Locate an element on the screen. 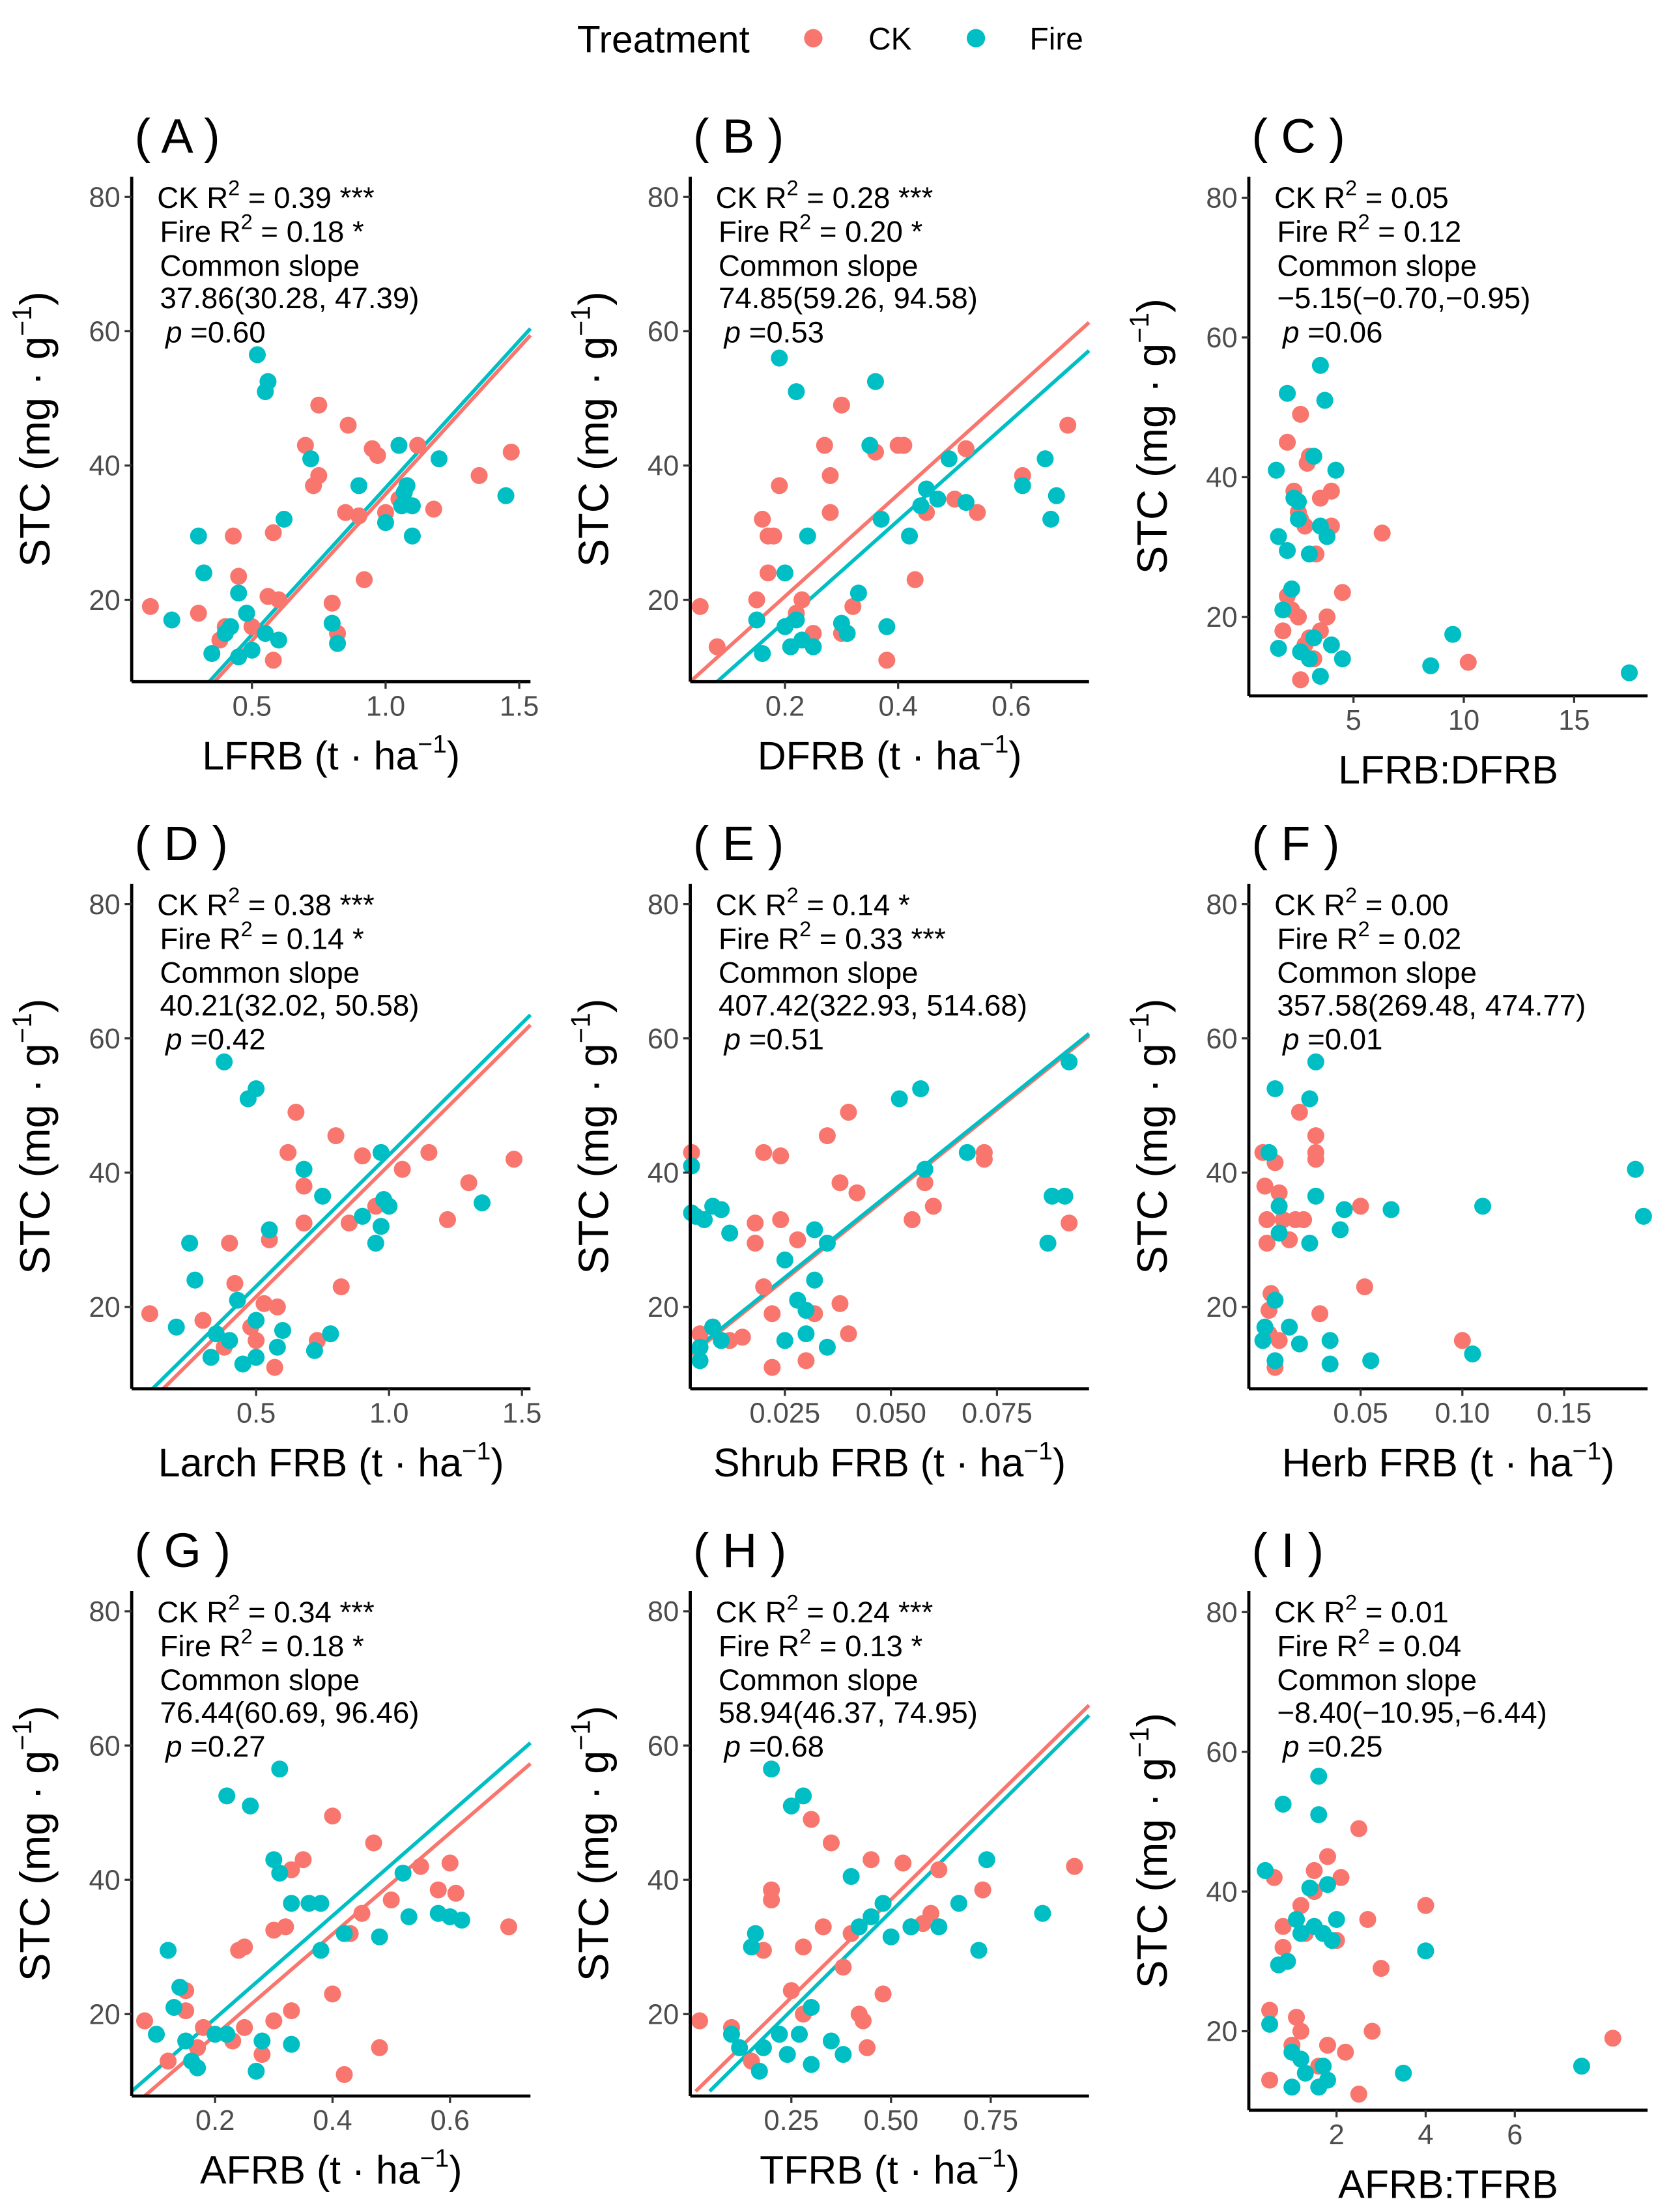 Image resolution: width=1669 pixels, height=2212 pixels. y-tick-label: 40 is located at coordinates (663, 466).